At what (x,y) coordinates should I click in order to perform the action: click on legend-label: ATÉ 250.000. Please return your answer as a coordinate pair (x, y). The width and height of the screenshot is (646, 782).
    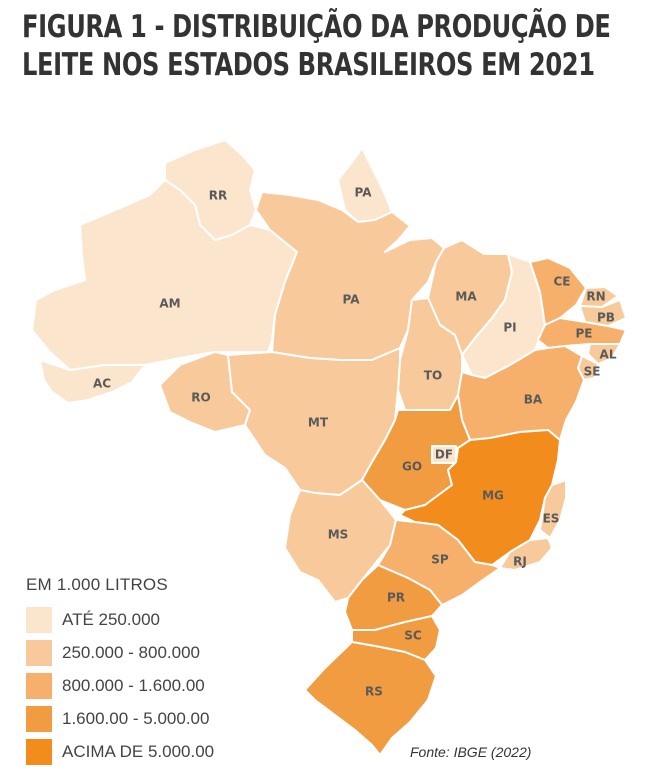
    Looking at the image, I should click on (111, 619).